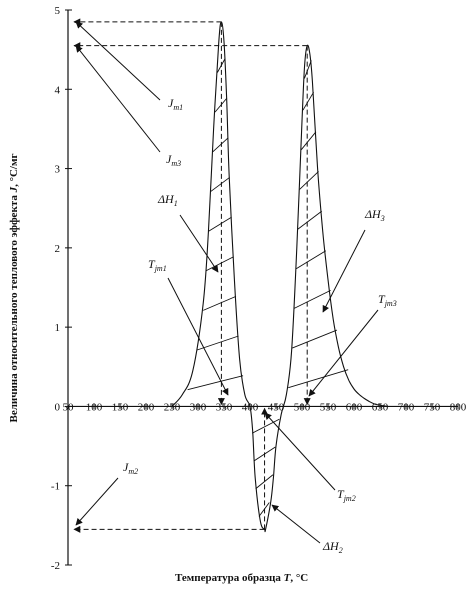  Describe the element at coordinates (406, 407) in the screenshot. I see `x-tick-label: 700` at that location.